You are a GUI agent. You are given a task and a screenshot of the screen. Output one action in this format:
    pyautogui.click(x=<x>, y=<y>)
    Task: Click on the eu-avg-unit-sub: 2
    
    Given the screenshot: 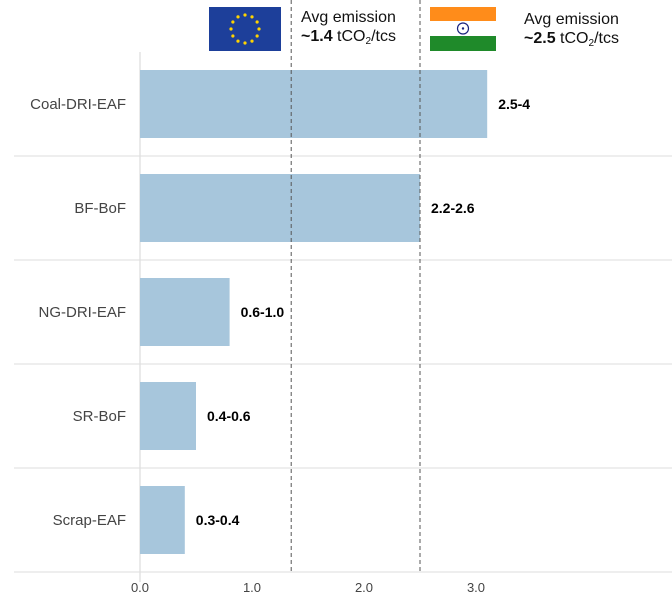 What is the action you would take?
    pyautogui.click(x=368, y=41)
    